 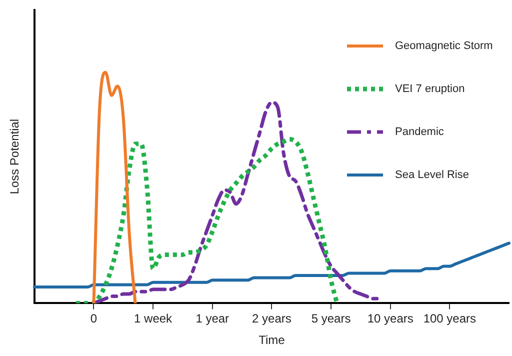 What do you see at coordinates (419, 132) in the screenshot?
I see `legend-label: Pandemic` at bounding box center [419, 132].